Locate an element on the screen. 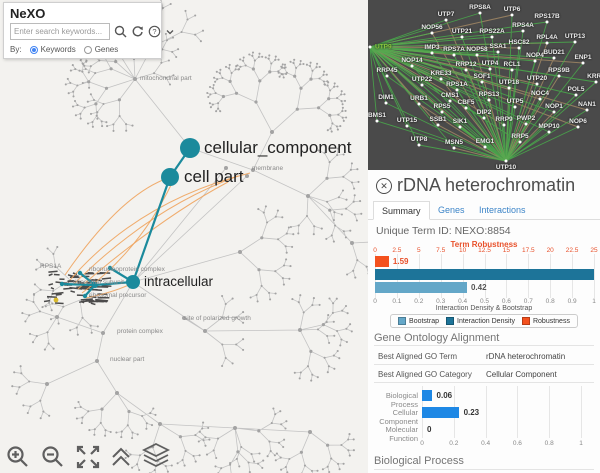  tree-term-label: membrane is located at coordinates (268, 168).